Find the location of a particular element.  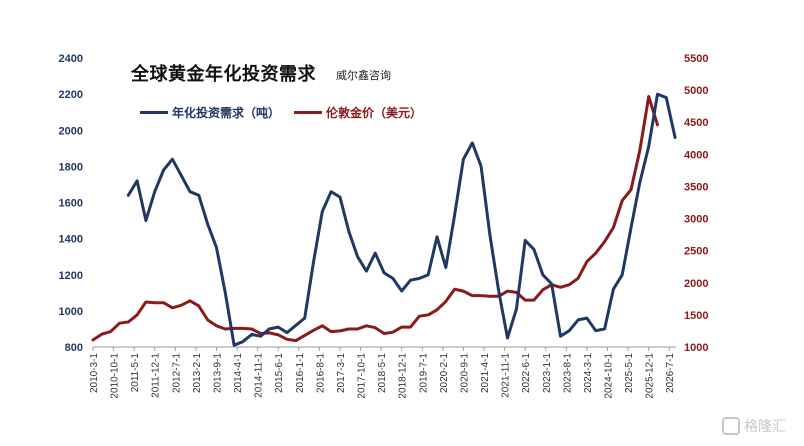

watermark: 格隆汇 is located at coordinates (754, 426).